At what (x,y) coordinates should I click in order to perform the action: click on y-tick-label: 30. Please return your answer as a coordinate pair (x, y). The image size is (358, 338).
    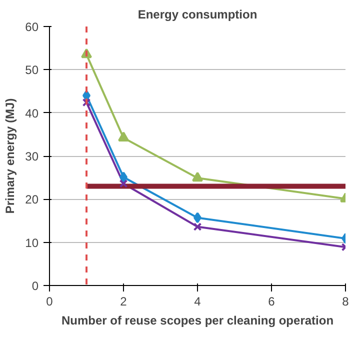
    Looking at the image, I should click on (32, 157).